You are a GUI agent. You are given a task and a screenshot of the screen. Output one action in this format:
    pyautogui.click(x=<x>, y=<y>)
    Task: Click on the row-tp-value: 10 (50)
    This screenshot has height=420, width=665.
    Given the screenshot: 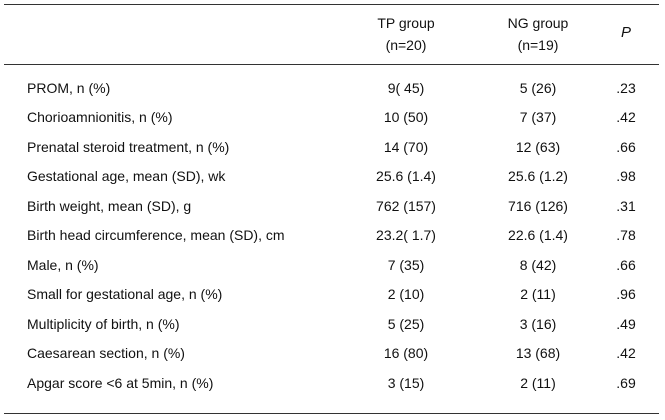 What is the action you would take?
    pyautogui.click(x=406, y=117)
    